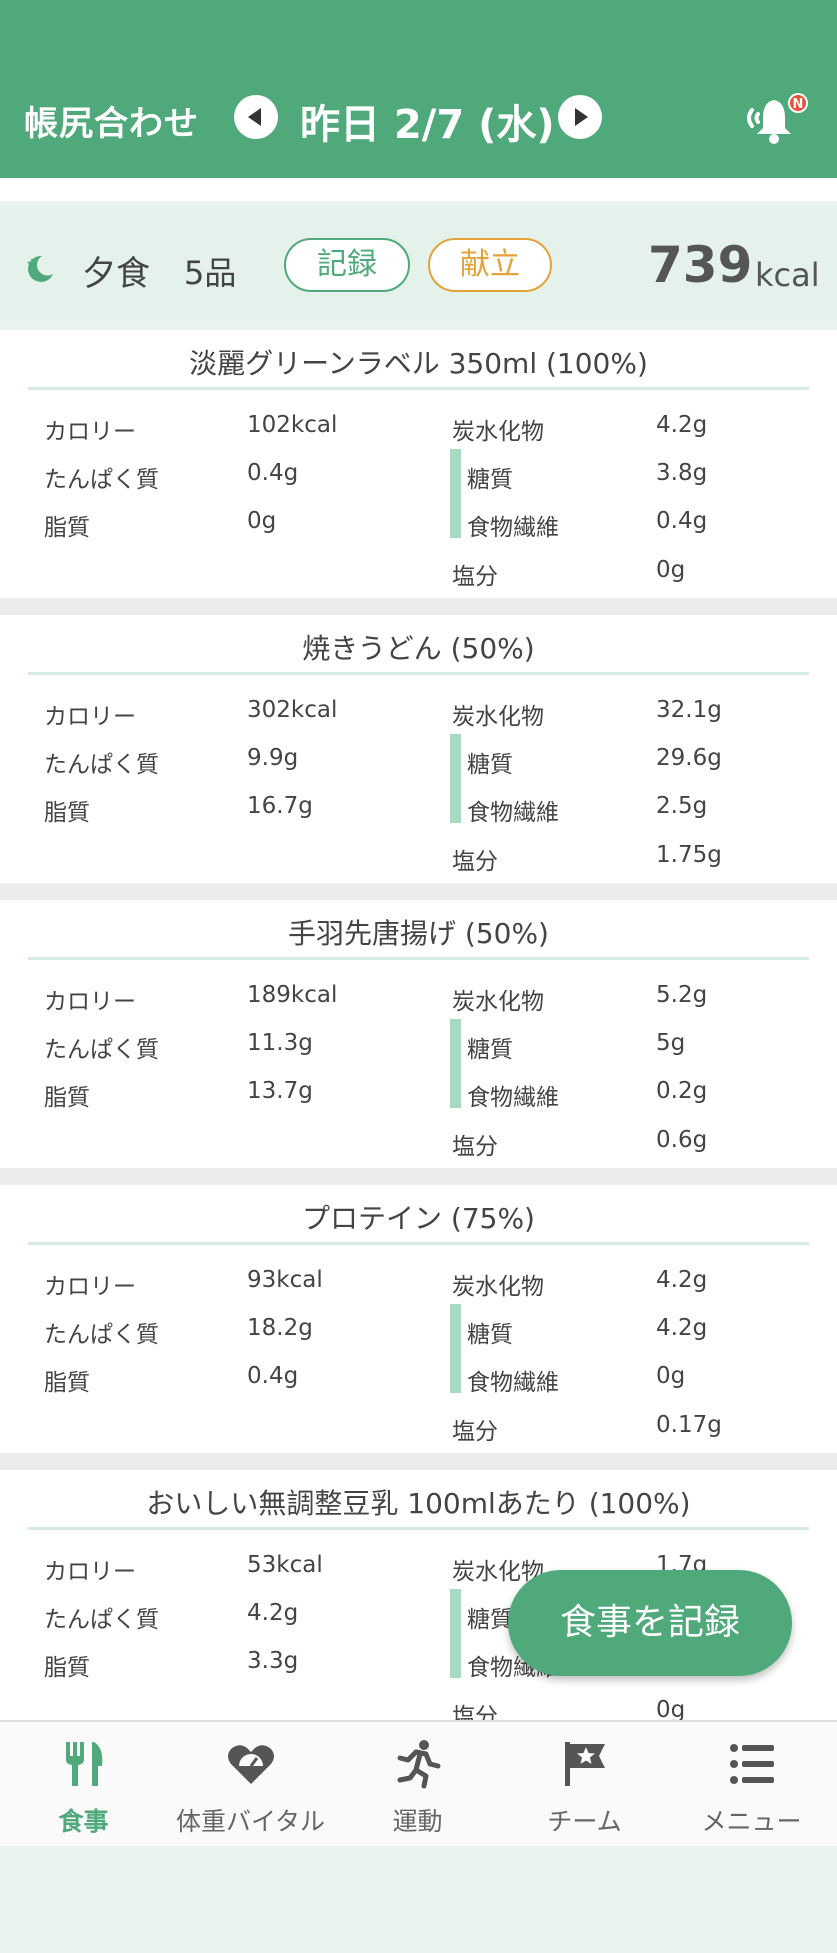 This screenshot has width=837, height=1953. I want to click on record-button: 記録, so click(347, 265).